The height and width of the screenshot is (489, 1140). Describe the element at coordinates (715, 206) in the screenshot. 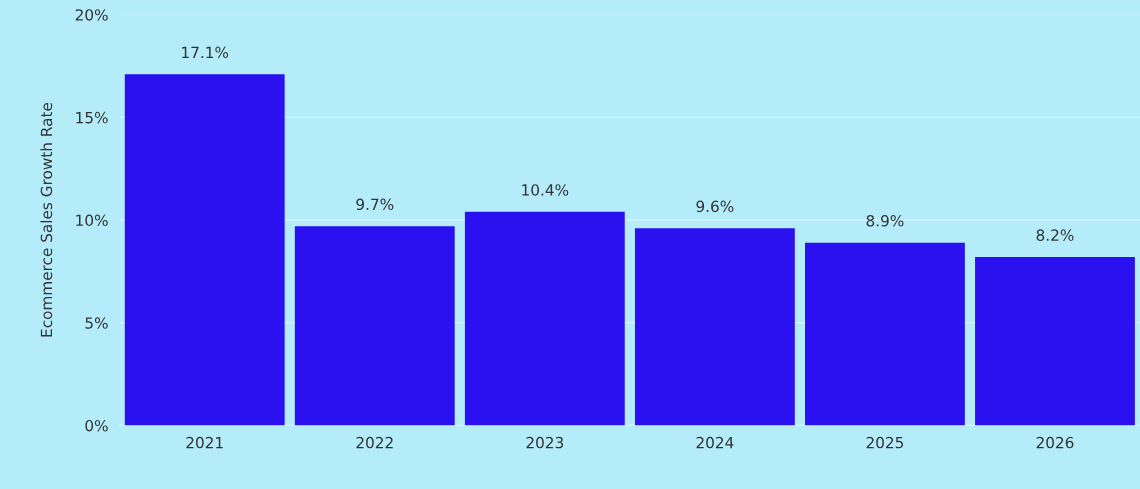

I see `data-label: 9.6%` at that location.